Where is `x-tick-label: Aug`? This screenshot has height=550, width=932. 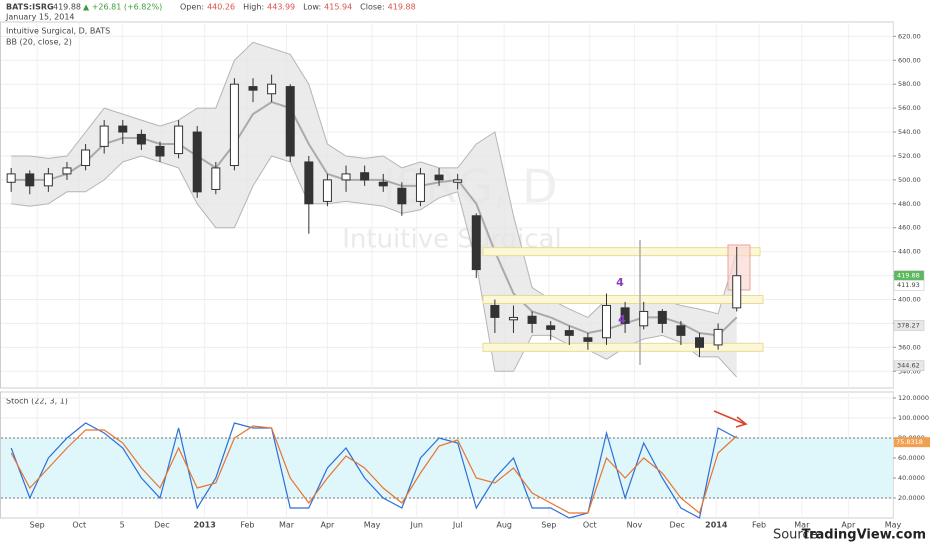
x-tick-label: Aug is located at coordinates (504, 525).